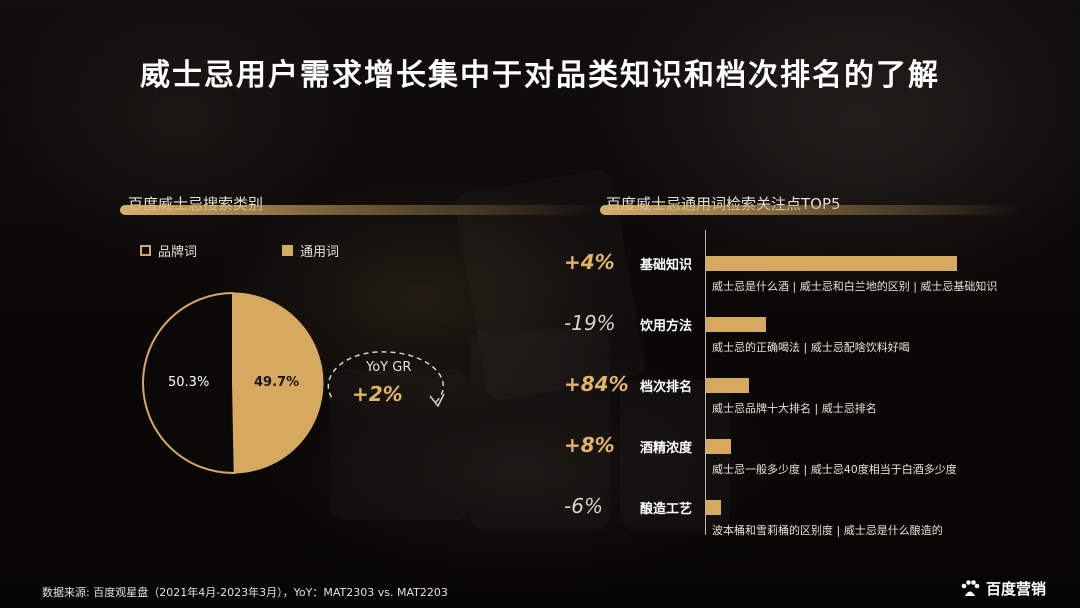  Describe the element at coordinates (1015, 589) in the screenshot. I see `logo-text: 百度营销` at that location.